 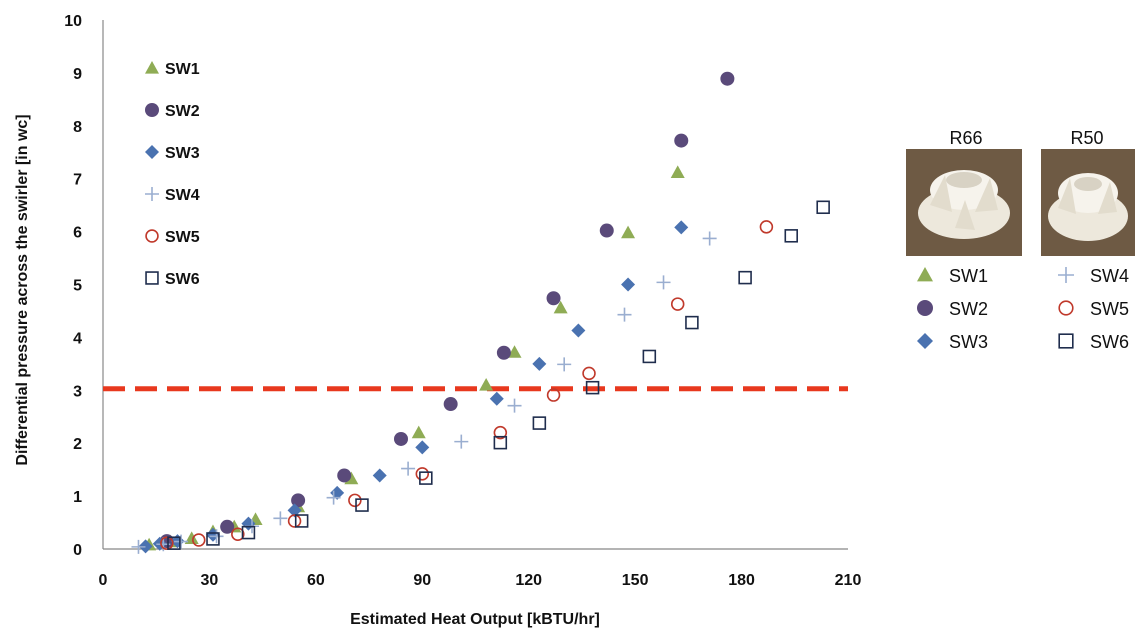 I want to click on x-tick-label: 0, so click(x=103, y=580).